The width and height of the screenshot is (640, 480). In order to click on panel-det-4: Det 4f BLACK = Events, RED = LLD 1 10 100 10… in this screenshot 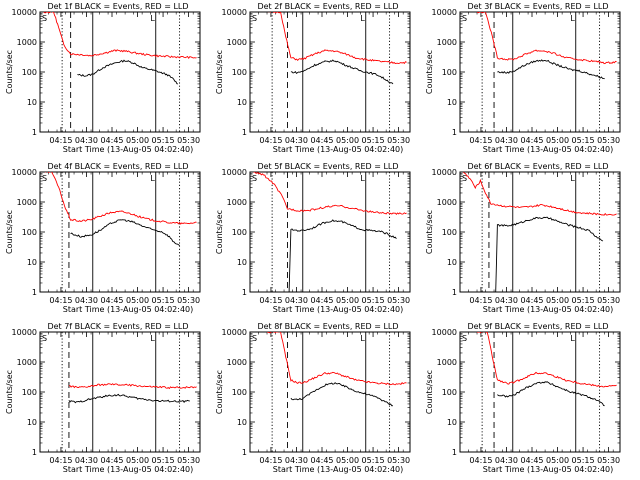, I will do `click(103, 238)`.